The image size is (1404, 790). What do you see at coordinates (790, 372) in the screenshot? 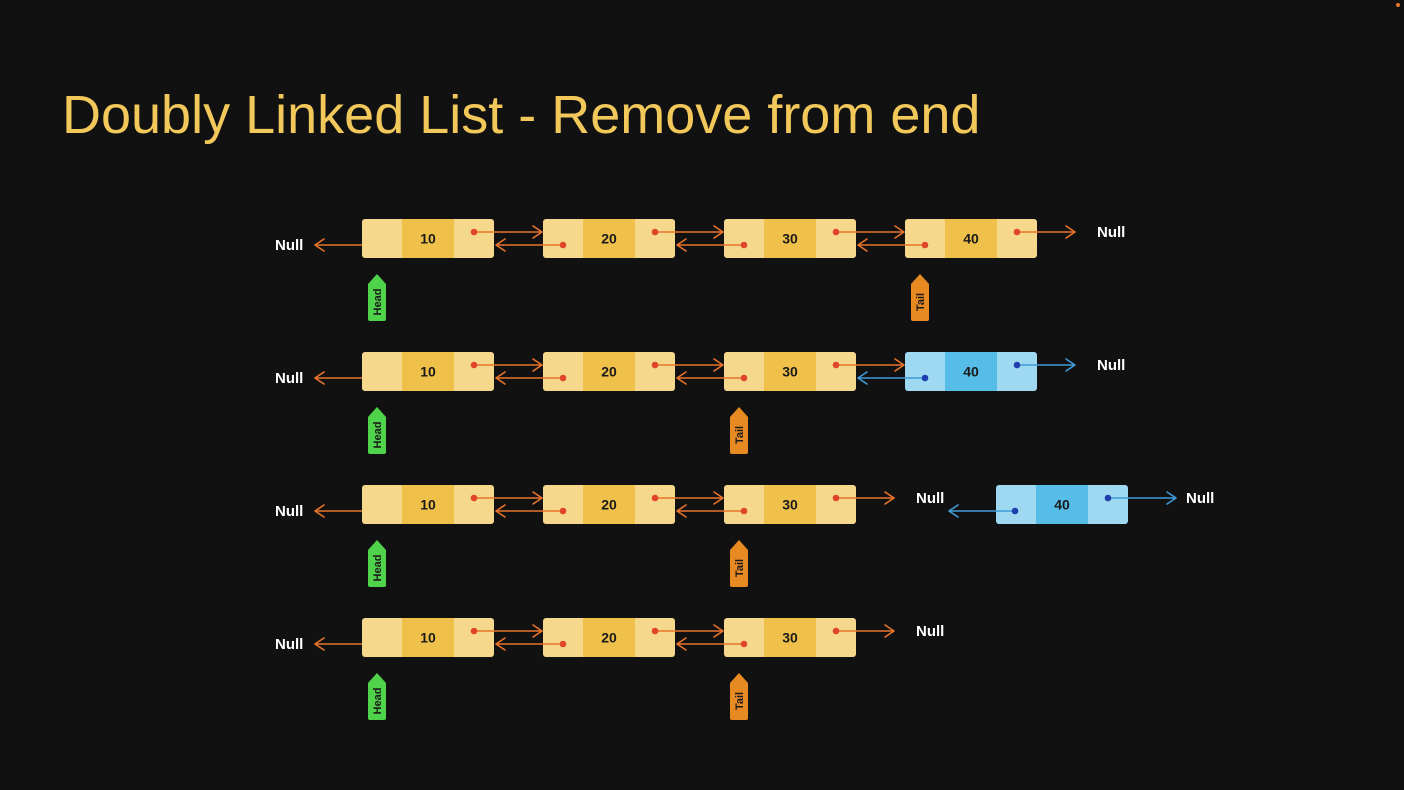
I see `node-value: 30` at bounding box center [790, 372].